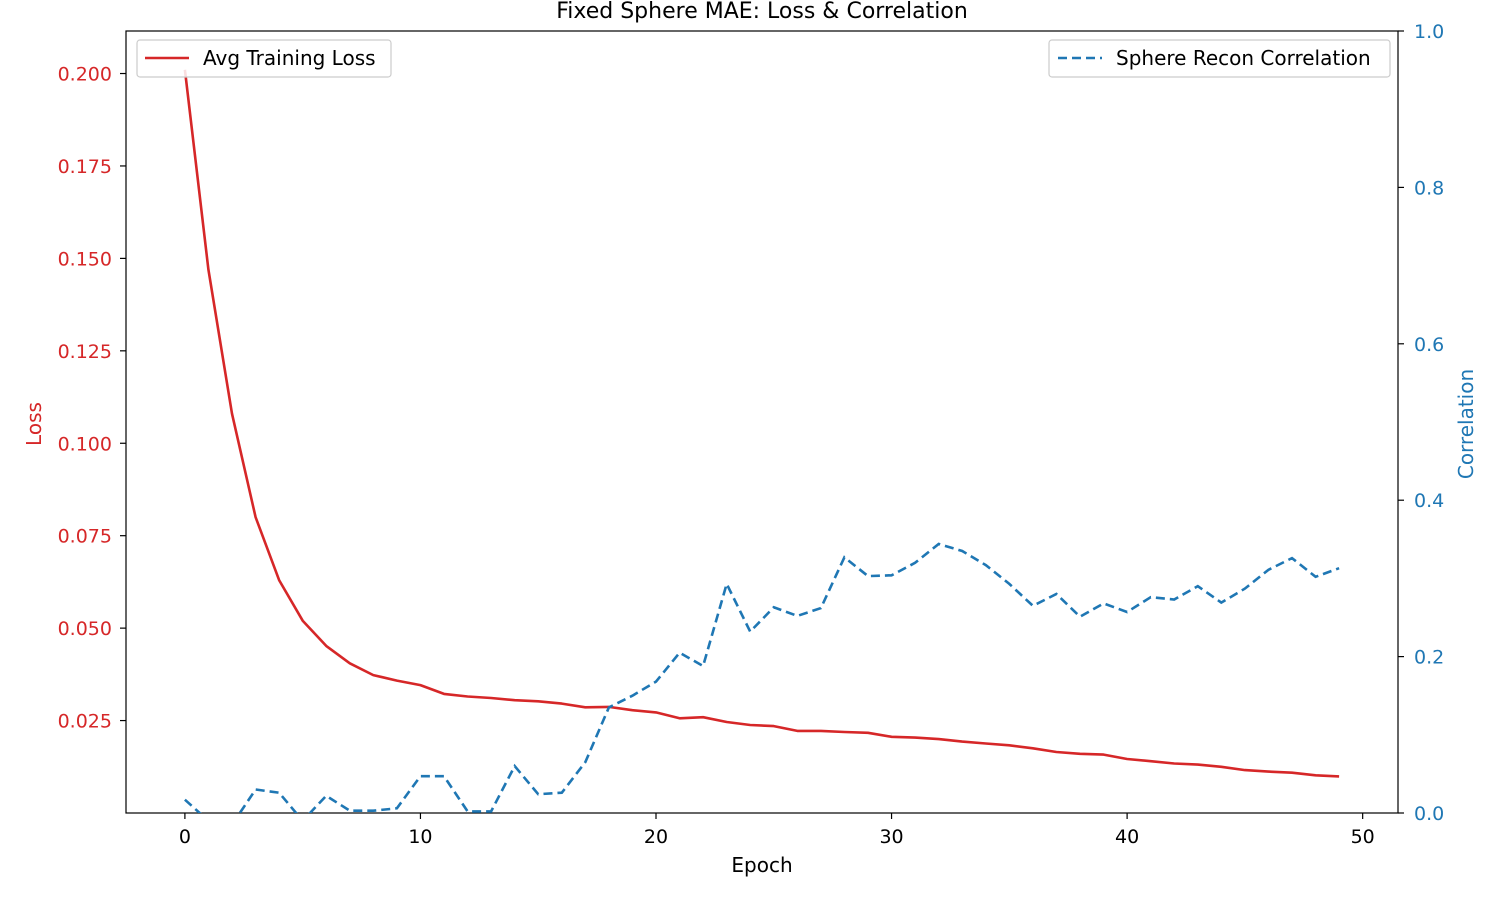 This screenshot has height=900, width=1500. Describe the element at coordinates (761, 865) in the screenshot. I see `x-axis-label: Epoch` at that location.